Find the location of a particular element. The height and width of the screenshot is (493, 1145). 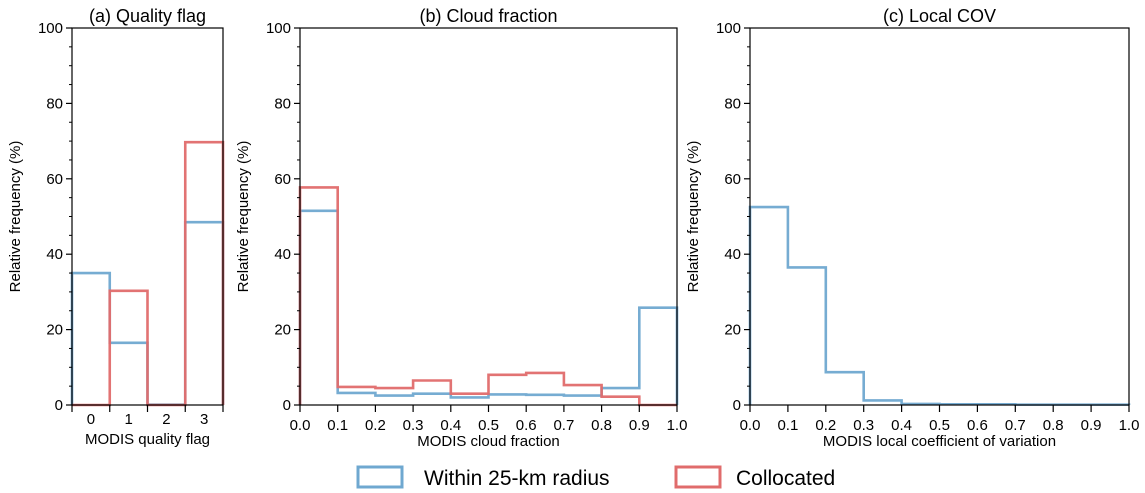

x-axis-label: MODIS quality flag is located at coordinates (147, 439).